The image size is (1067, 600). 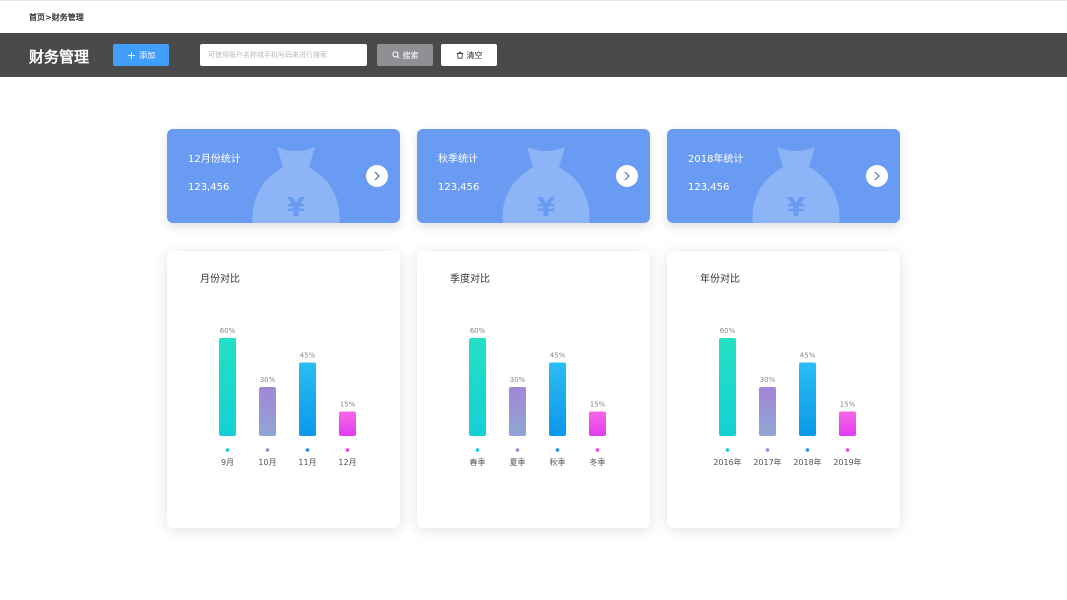 I want to click on breadcrumb: 首页>财务管理, so click(x=56, y=17).